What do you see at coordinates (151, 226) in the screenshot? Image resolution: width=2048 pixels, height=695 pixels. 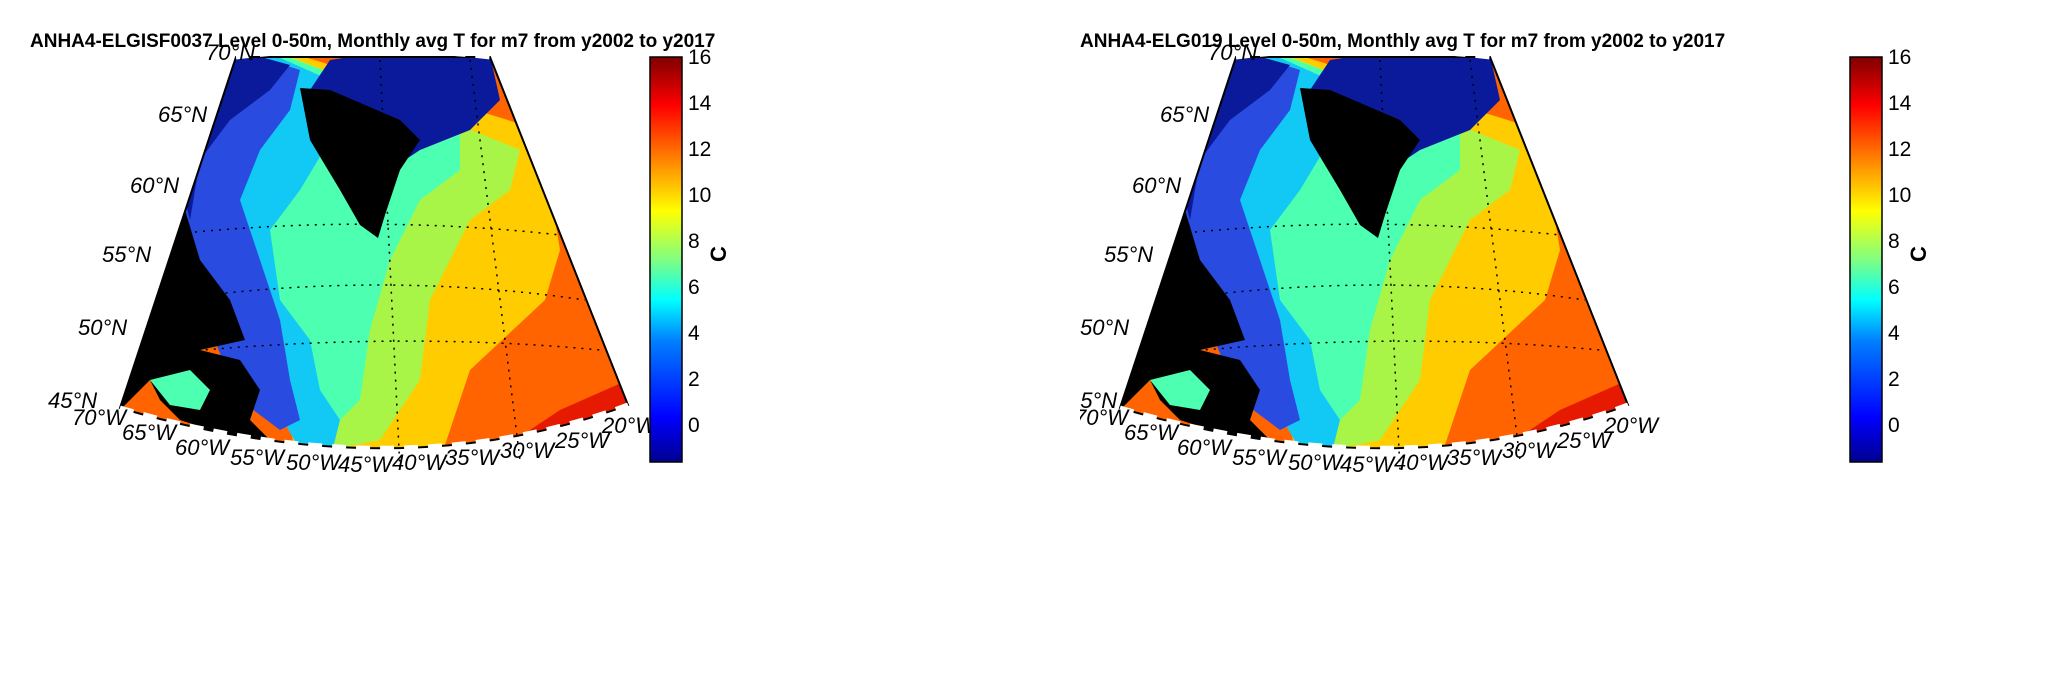 I see `latitude-labels: 45°N 50°N 55°N 60°N 65°N 70°N` at bounding box center [151, 226].